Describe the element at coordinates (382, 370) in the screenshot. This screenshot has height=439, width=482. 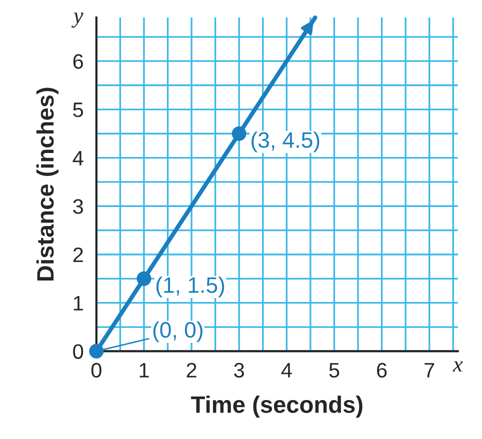
I see `x-tick-label: 6` at that location.